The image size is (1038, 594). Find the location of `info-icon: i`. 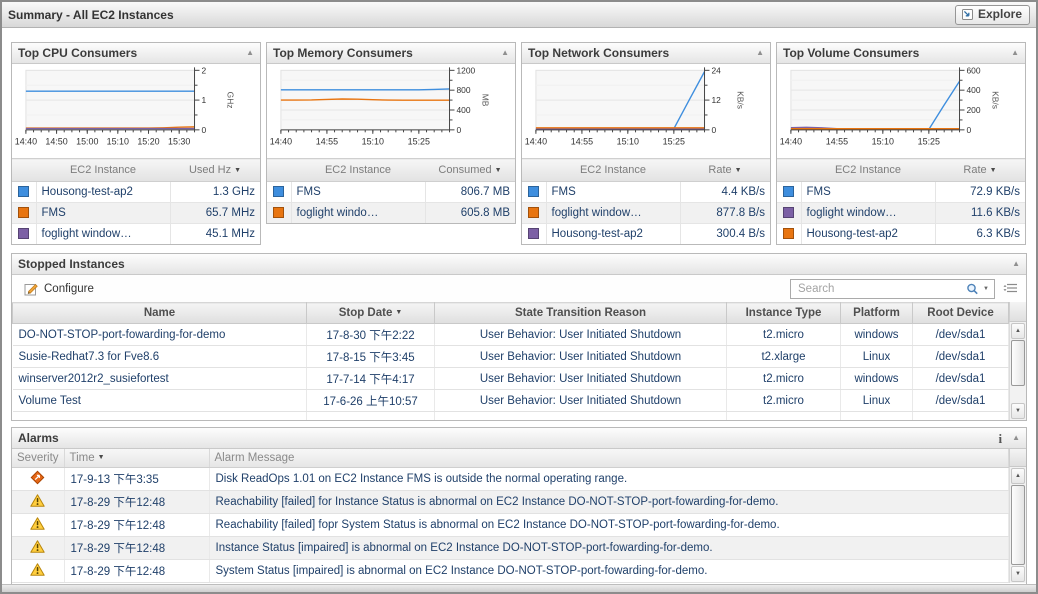

info-icon: i is located at coordinates (1000, 438).